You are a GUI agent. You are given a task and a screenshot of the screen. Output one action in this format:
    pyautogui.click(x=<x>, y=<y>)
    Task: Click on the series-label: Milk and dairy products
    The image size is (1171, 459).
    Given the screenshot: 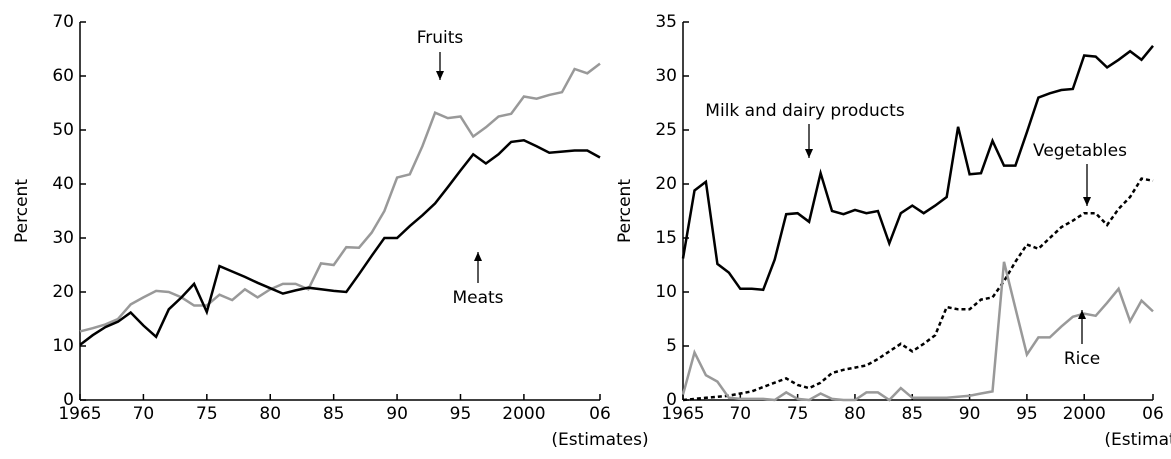 What is the action you would take?
    pyautogui.click(x=805, y=111)
    